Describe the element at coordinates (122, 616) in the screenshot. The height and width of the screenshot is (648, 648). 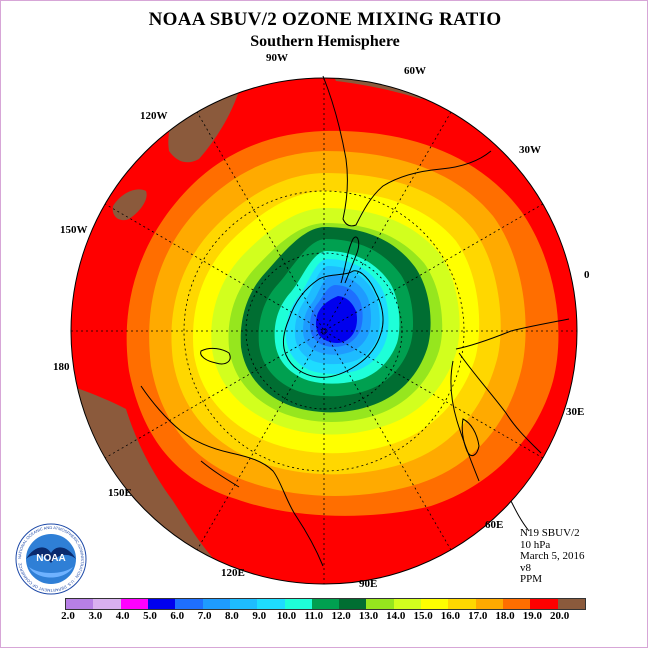
I see `colorbar-tick-label: 4.0` at that location.